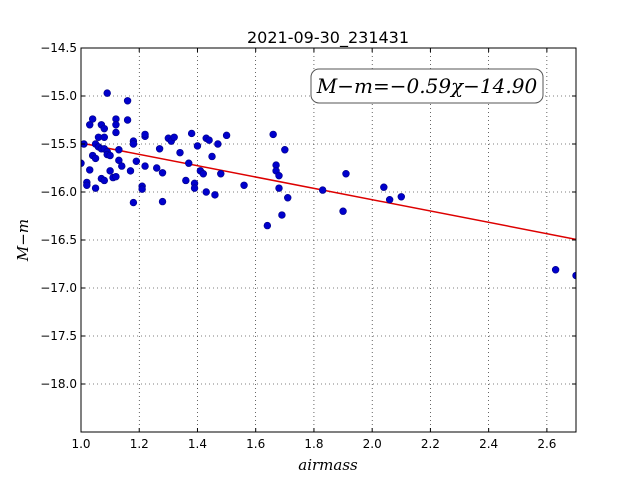  I want to click on x-axis-label: airmass, so click(328, 465).